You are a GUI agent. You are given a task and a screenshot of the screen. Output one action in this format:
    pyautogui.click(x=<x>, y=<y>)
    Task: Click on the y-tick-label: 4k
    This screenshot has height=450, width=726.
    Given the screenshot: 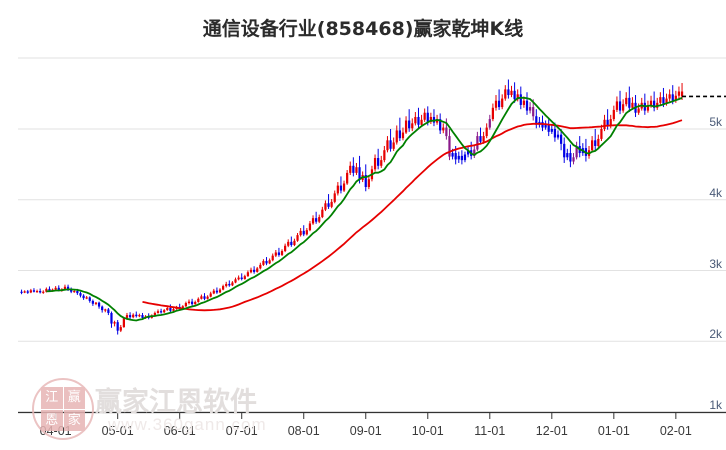 What is the action you would take?
    pyautogui.click(x=715, y=192)
    